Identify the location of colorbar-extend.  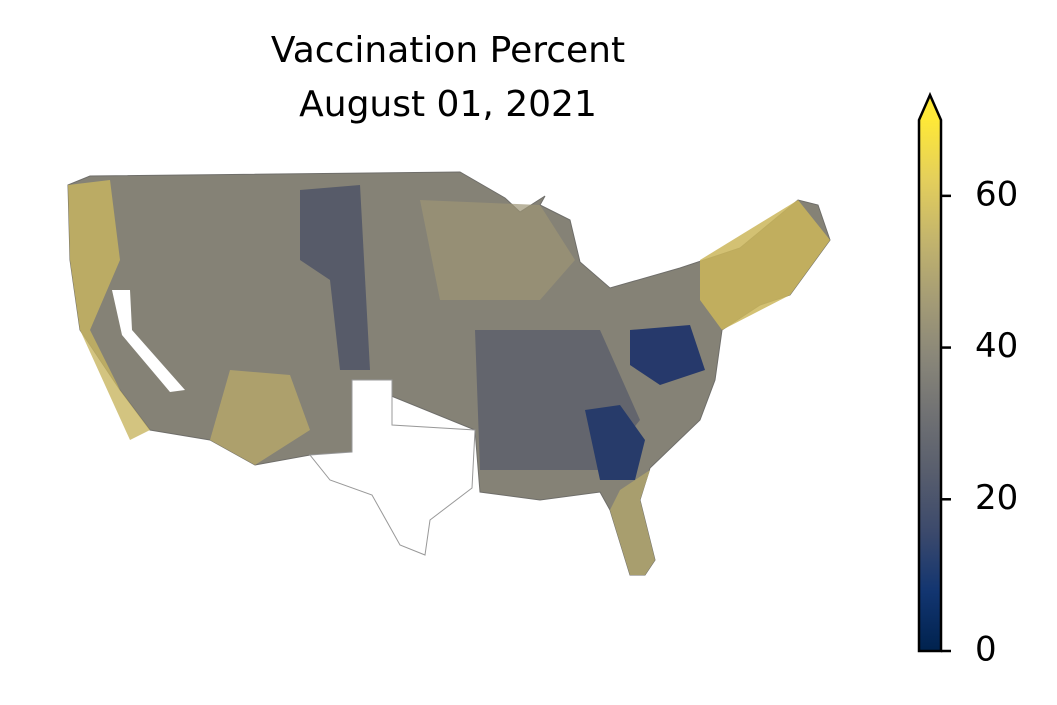
(930, 107).